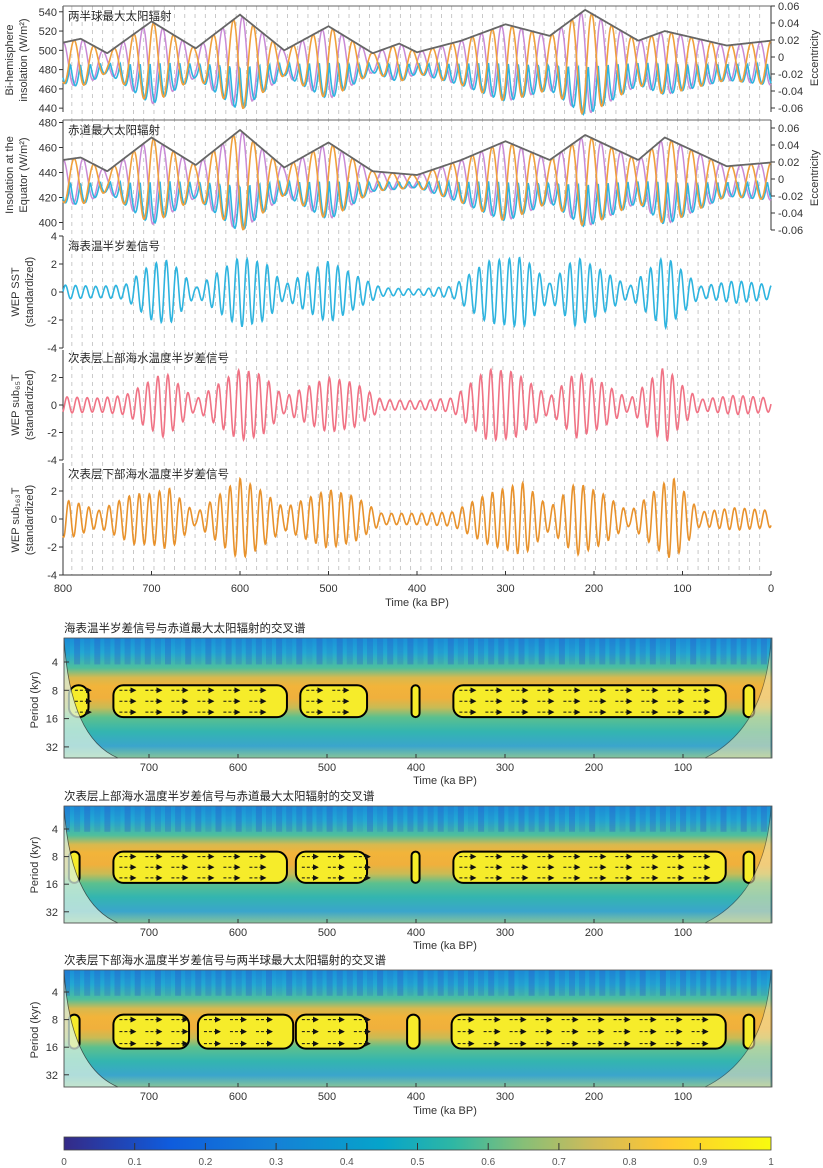 Image resolution: width=823 pixels, height=1168 pixels. I want to click on wavelet-xlabel-a: Time (ka BP), so click(445, 781).